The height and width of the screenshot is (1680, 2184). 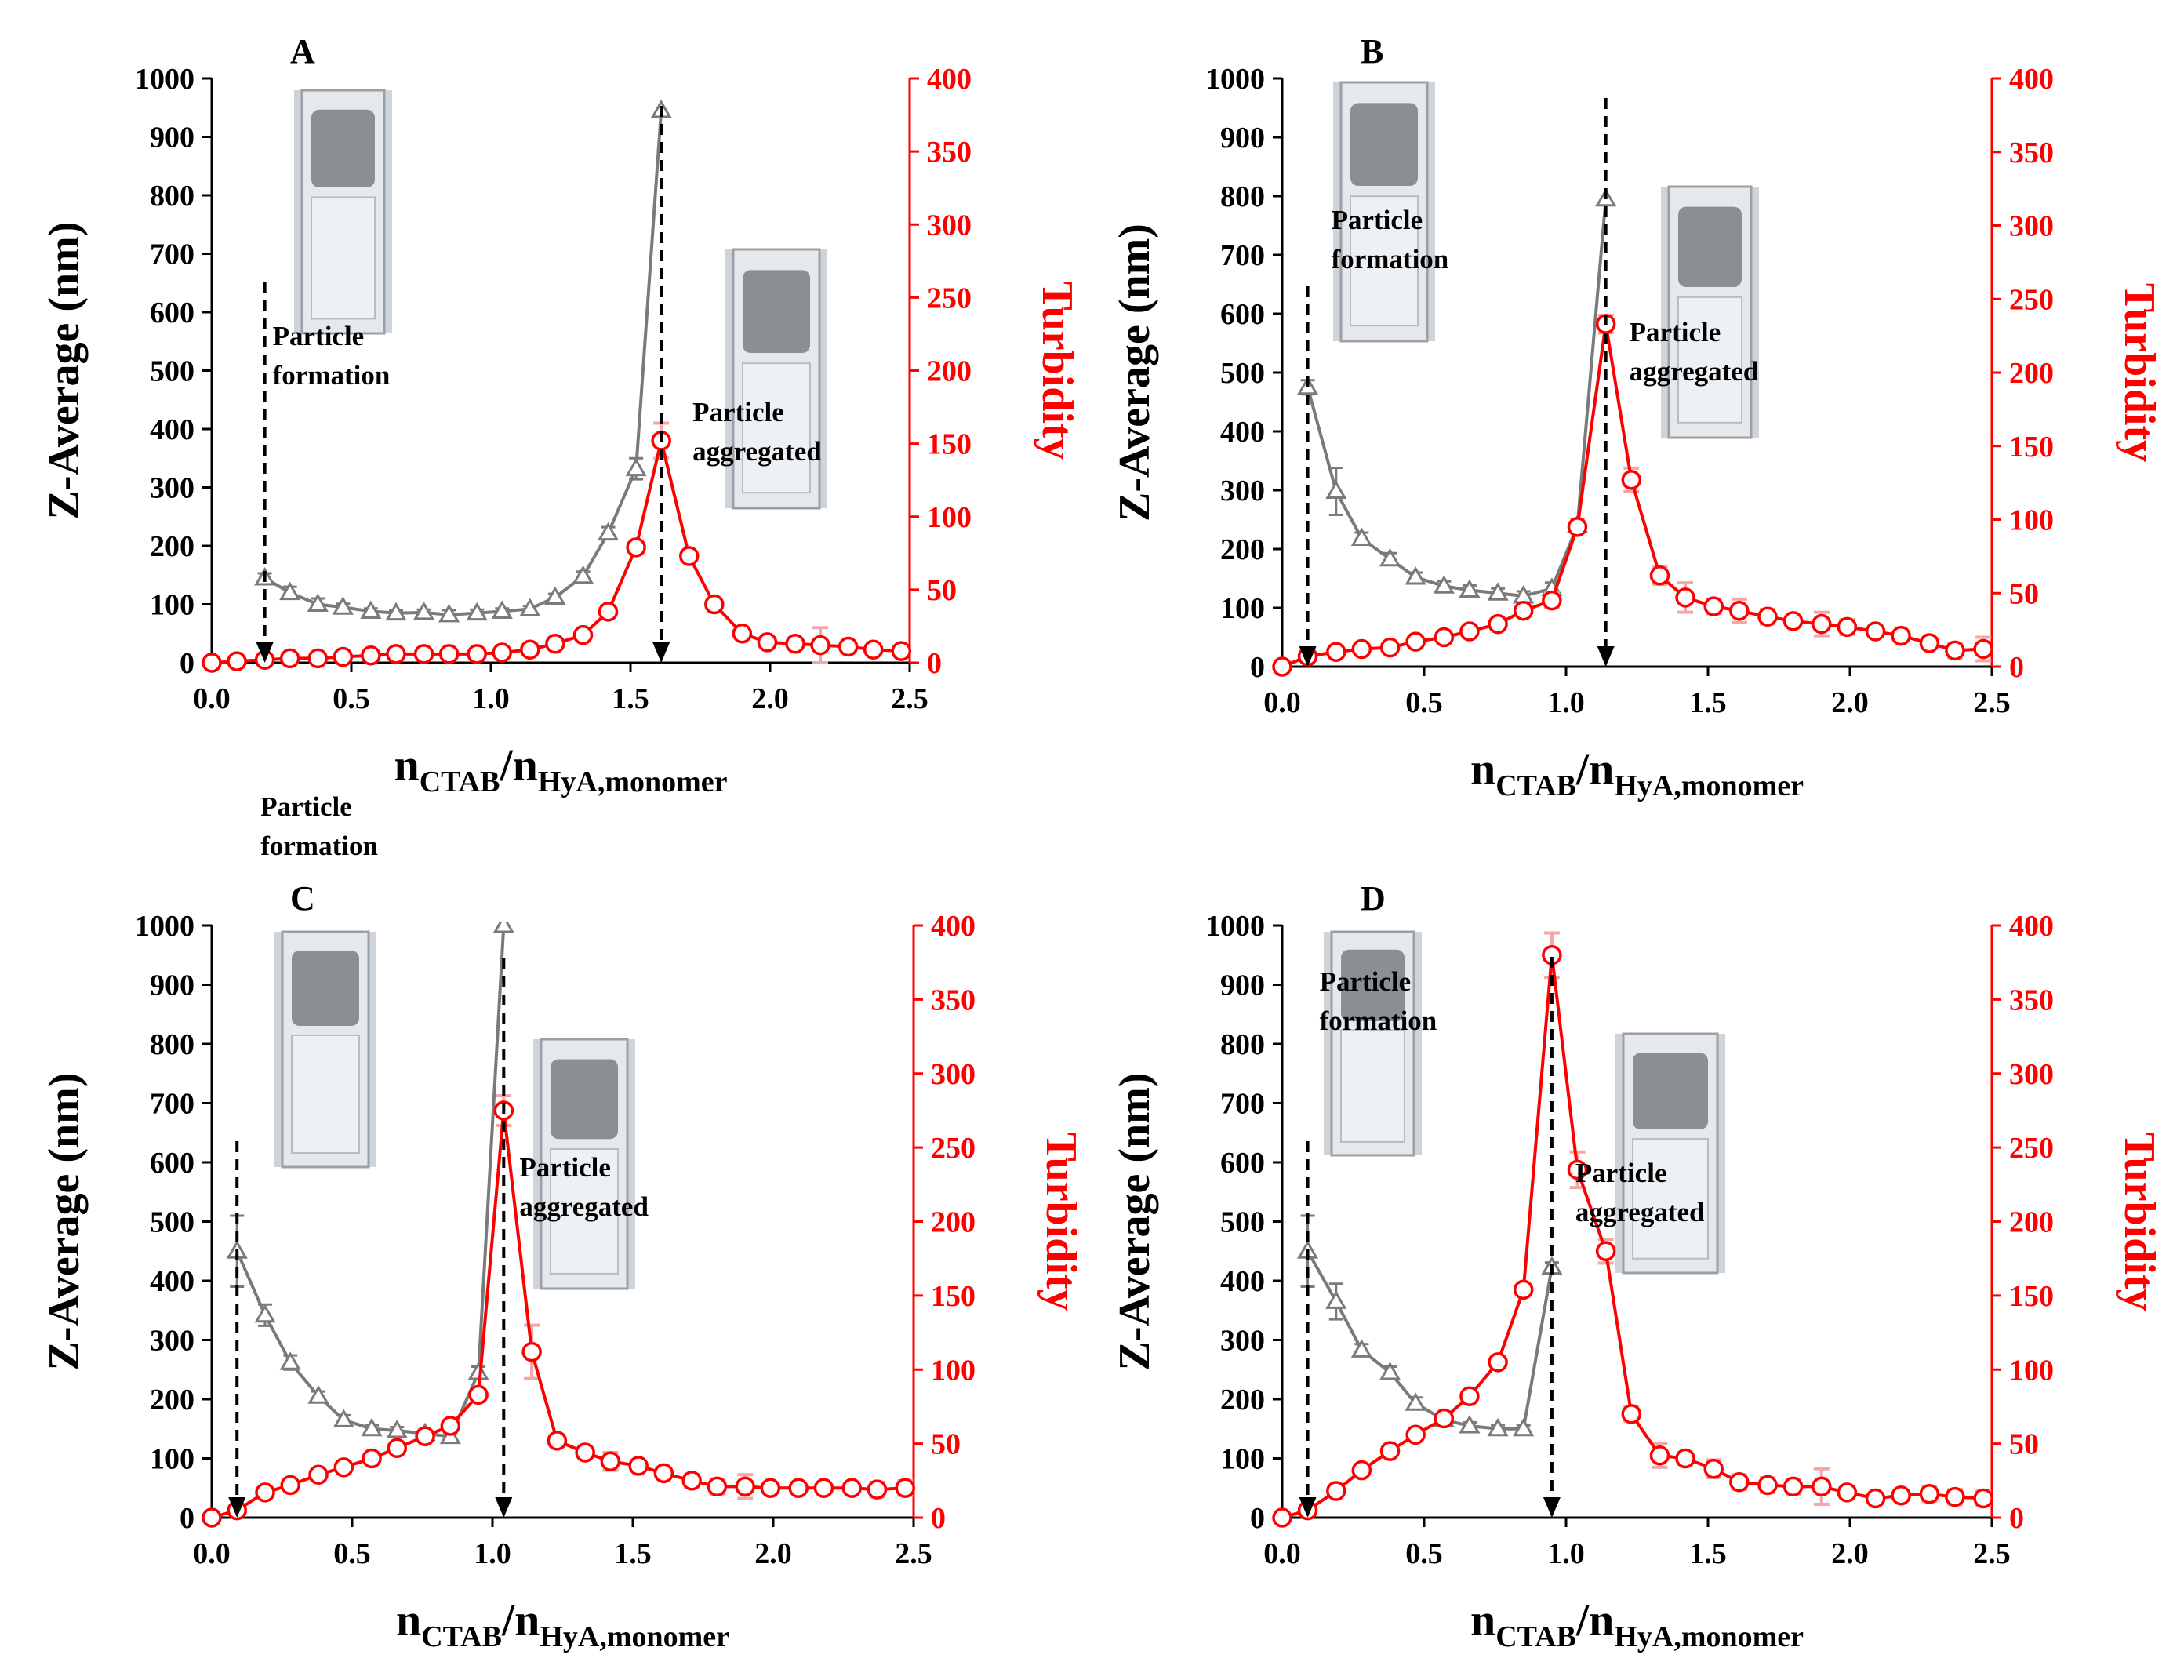 I want to click on y-tick-label-left: 700, so click(x=1242, y=1104).